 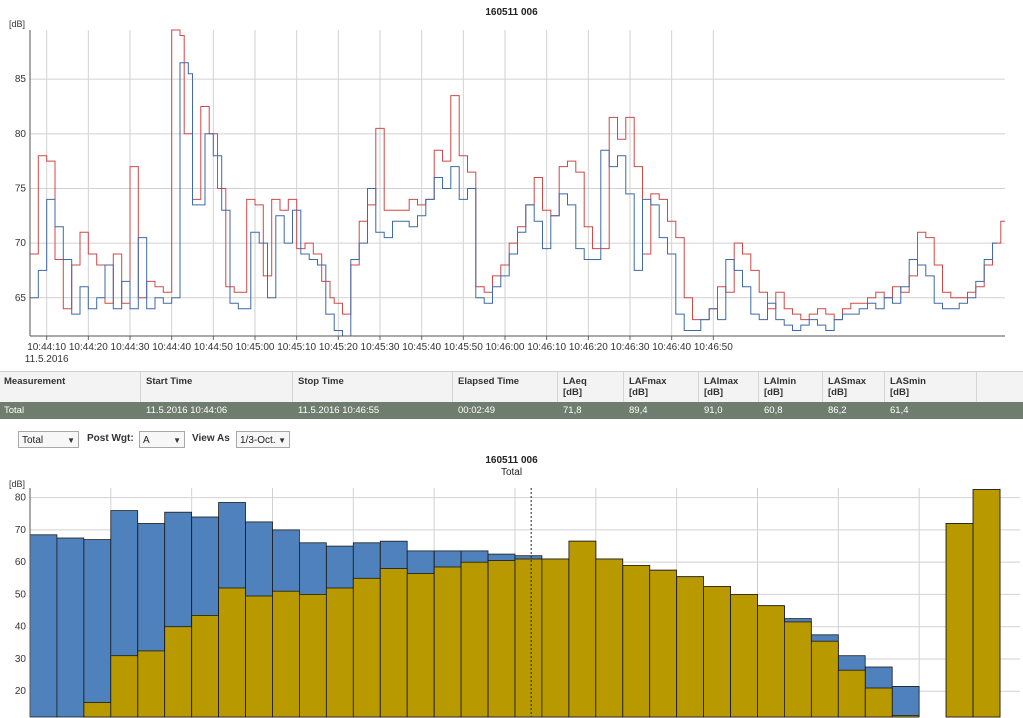 I want to click on cell-lafmax: 89,4, so click(x=638, y=410).